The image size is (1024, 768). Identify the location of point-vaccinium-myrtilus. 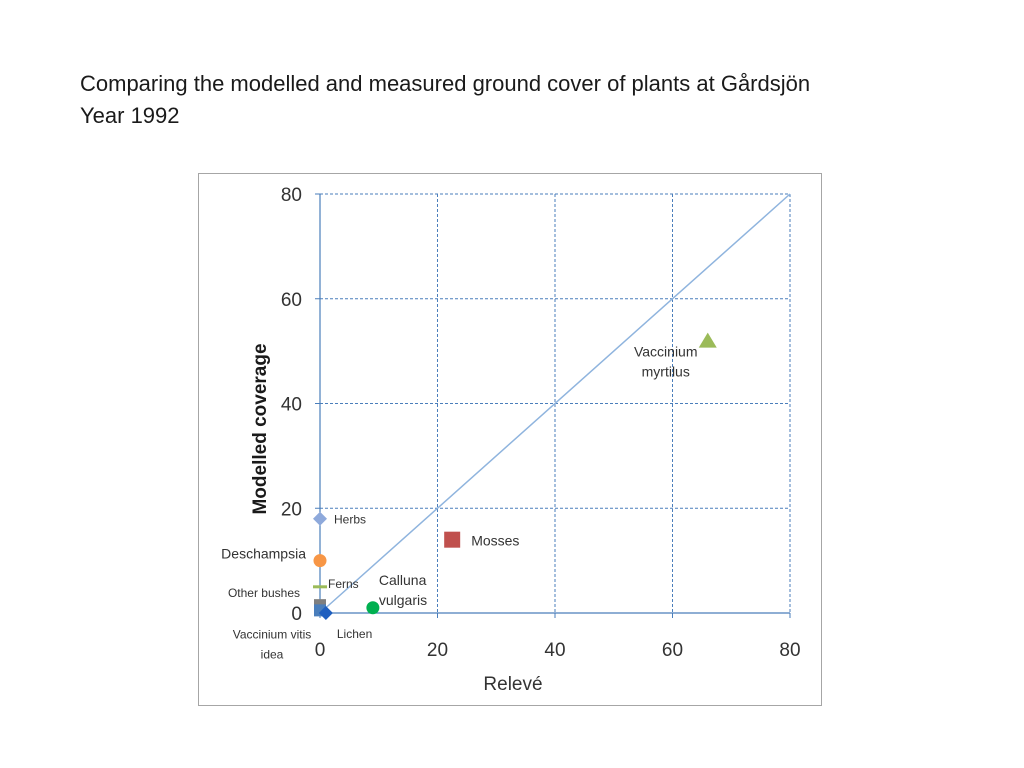
(707, 340).